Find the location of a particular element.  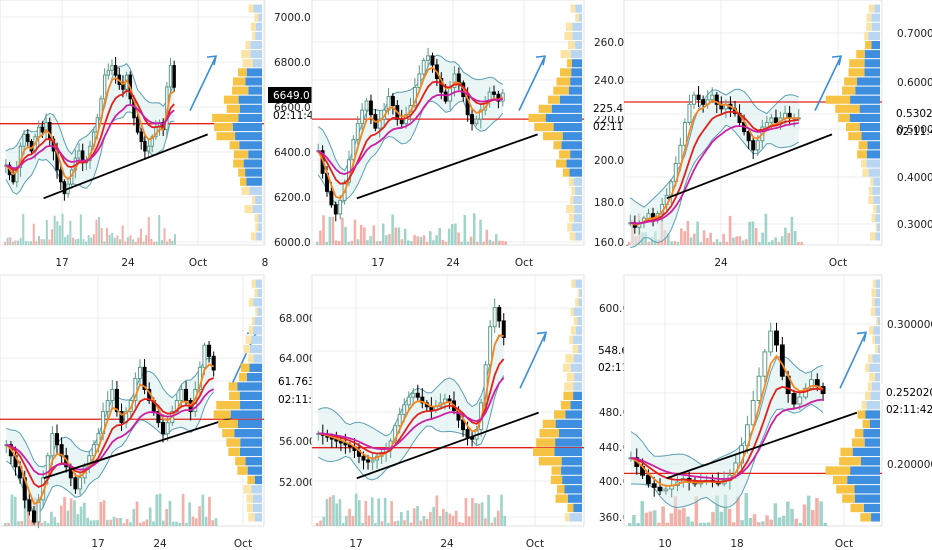

y-tick-label: 240.00 is located at coordinates (612, 81).